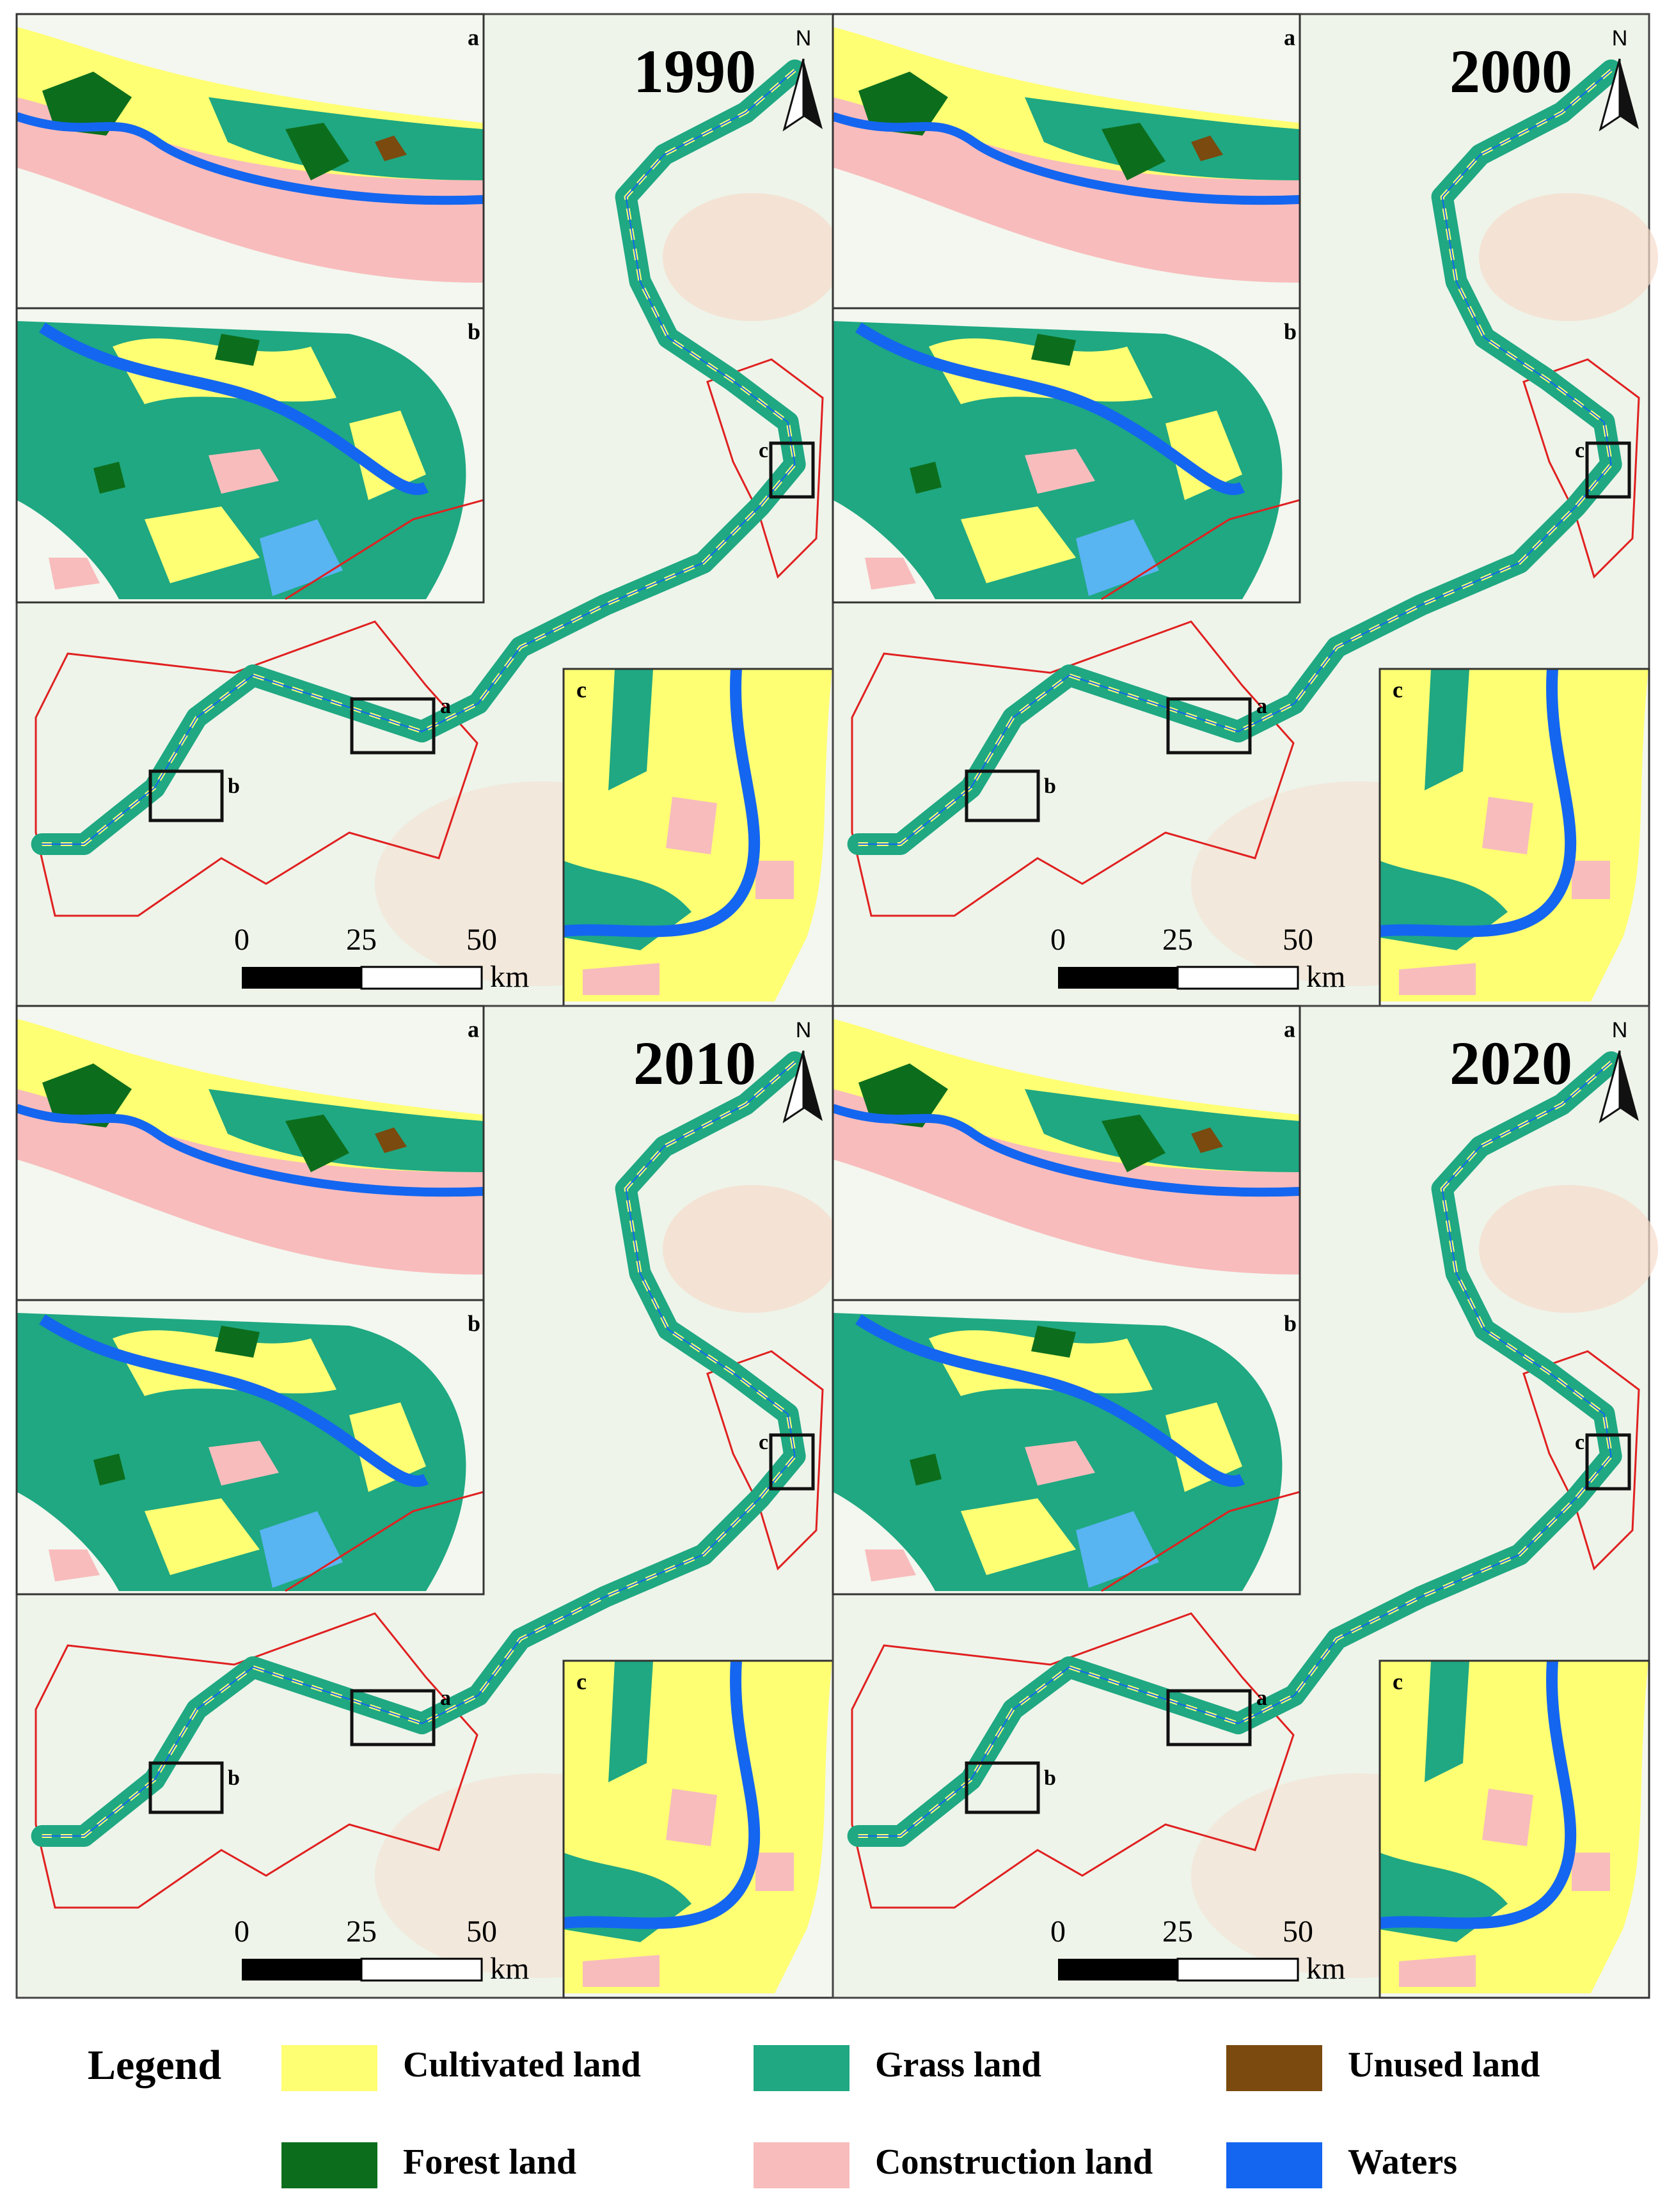 The image size is (1667, 2212). Describe the element at coordinates (695, 1063) in the screenshot. I see `panel-year: 2010` at that location.